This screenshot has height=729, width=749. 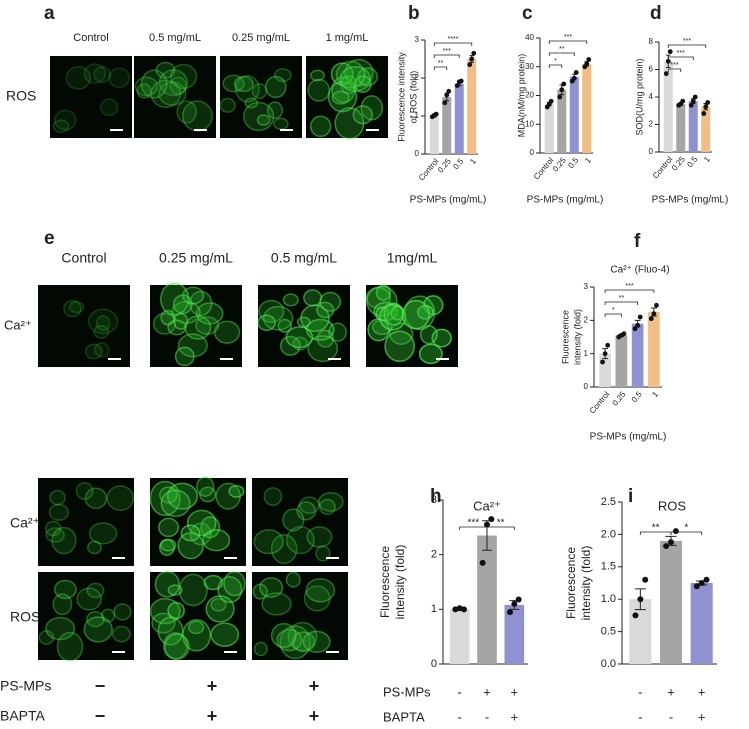 What do you see at coordinates (687, 41) in the screenshot?
I see `significance-label: ***` at bounding box center [687, 41].